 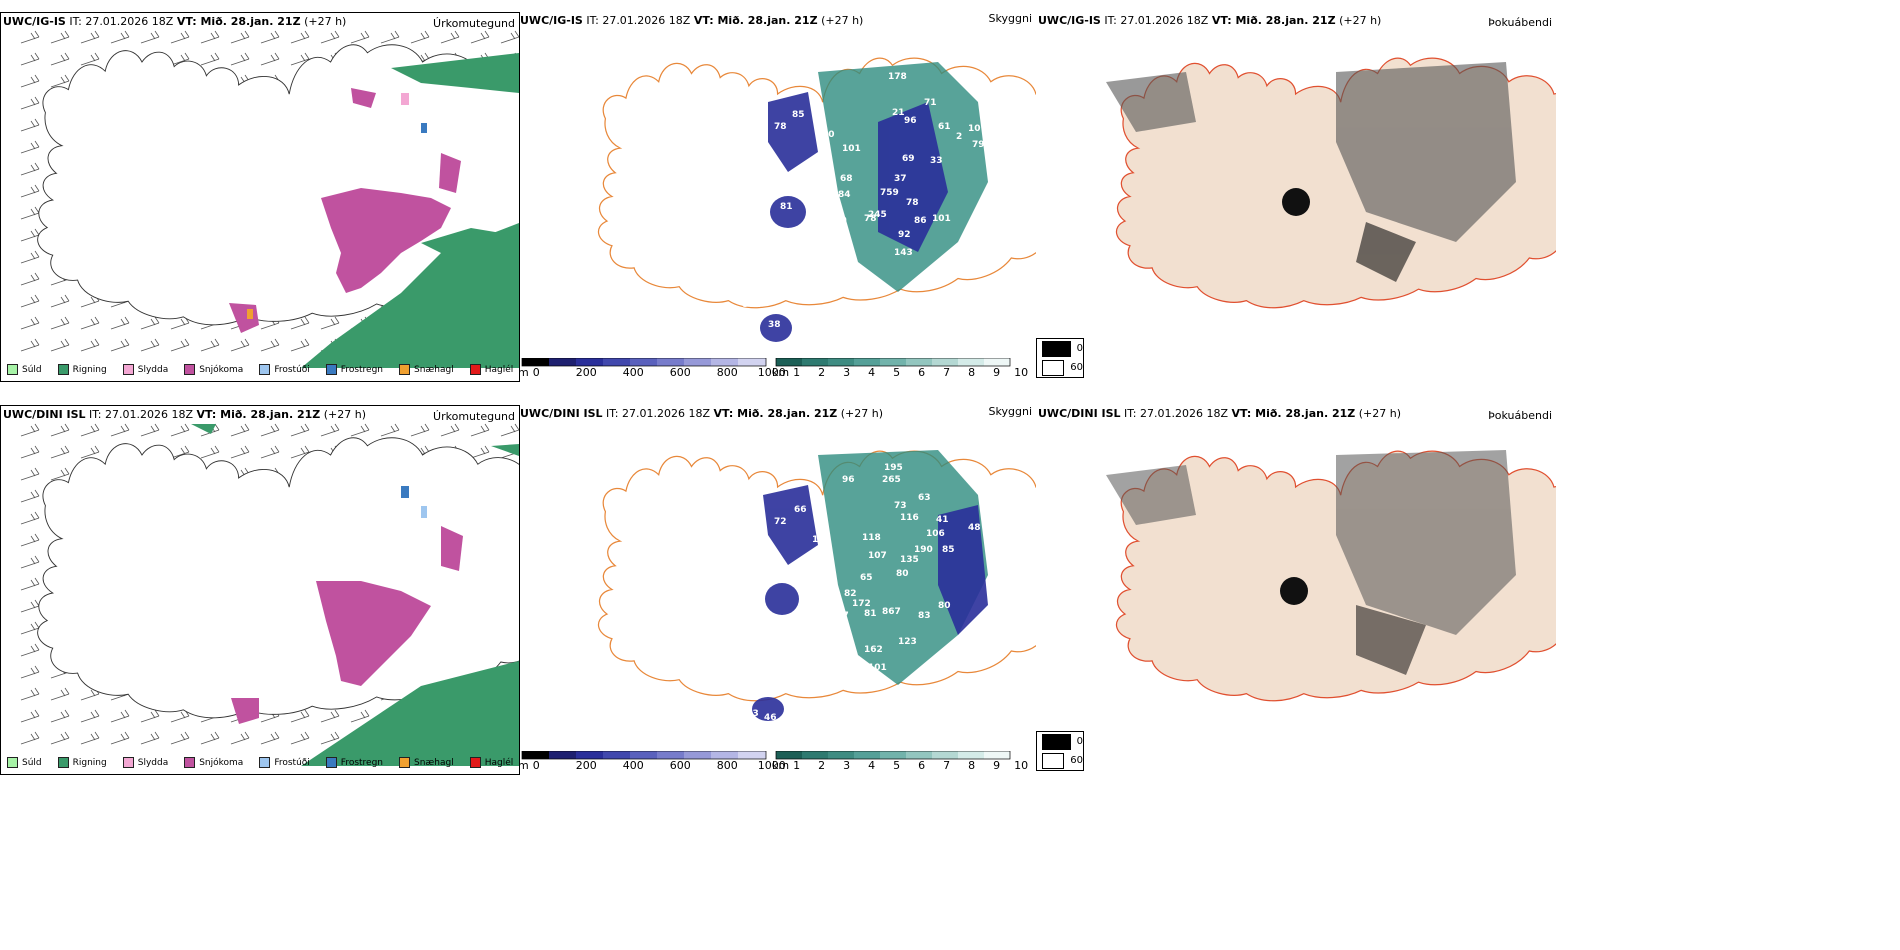 What do you see at coordinates (491, 369) in the screenshot?
I see `legend-hagel: Haglél` at bounding box center [491, 369].